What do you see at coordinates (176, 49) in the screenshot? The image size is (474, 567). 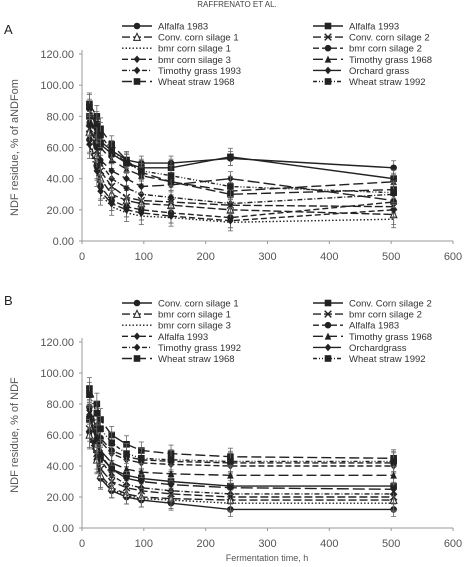 I see `legend-item: bmr corn silage 1` at bounding box center [176, 49].